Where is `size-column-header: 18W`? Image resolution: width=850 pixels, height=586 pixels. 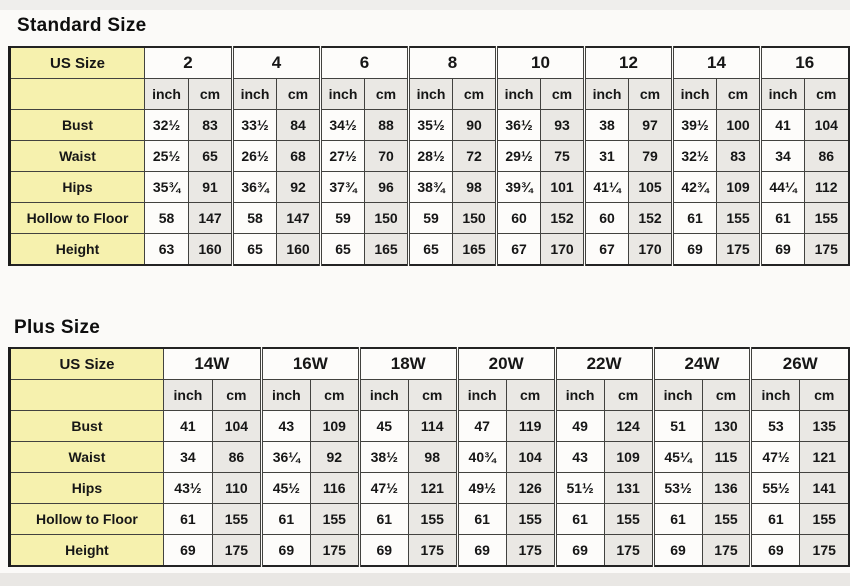 size-column-header: 18W is located at coordinates (407, 363).